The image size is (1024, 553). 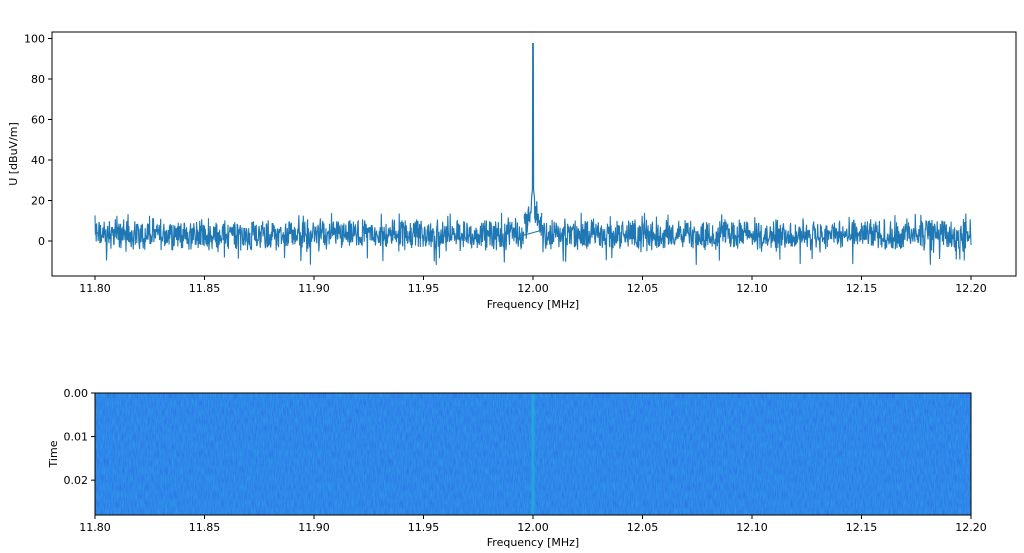 What do you see at coordinates (38, 201) in the screenshot?
I see `spectrum-y-tick-label: 20` at bounding box center [38, 201].